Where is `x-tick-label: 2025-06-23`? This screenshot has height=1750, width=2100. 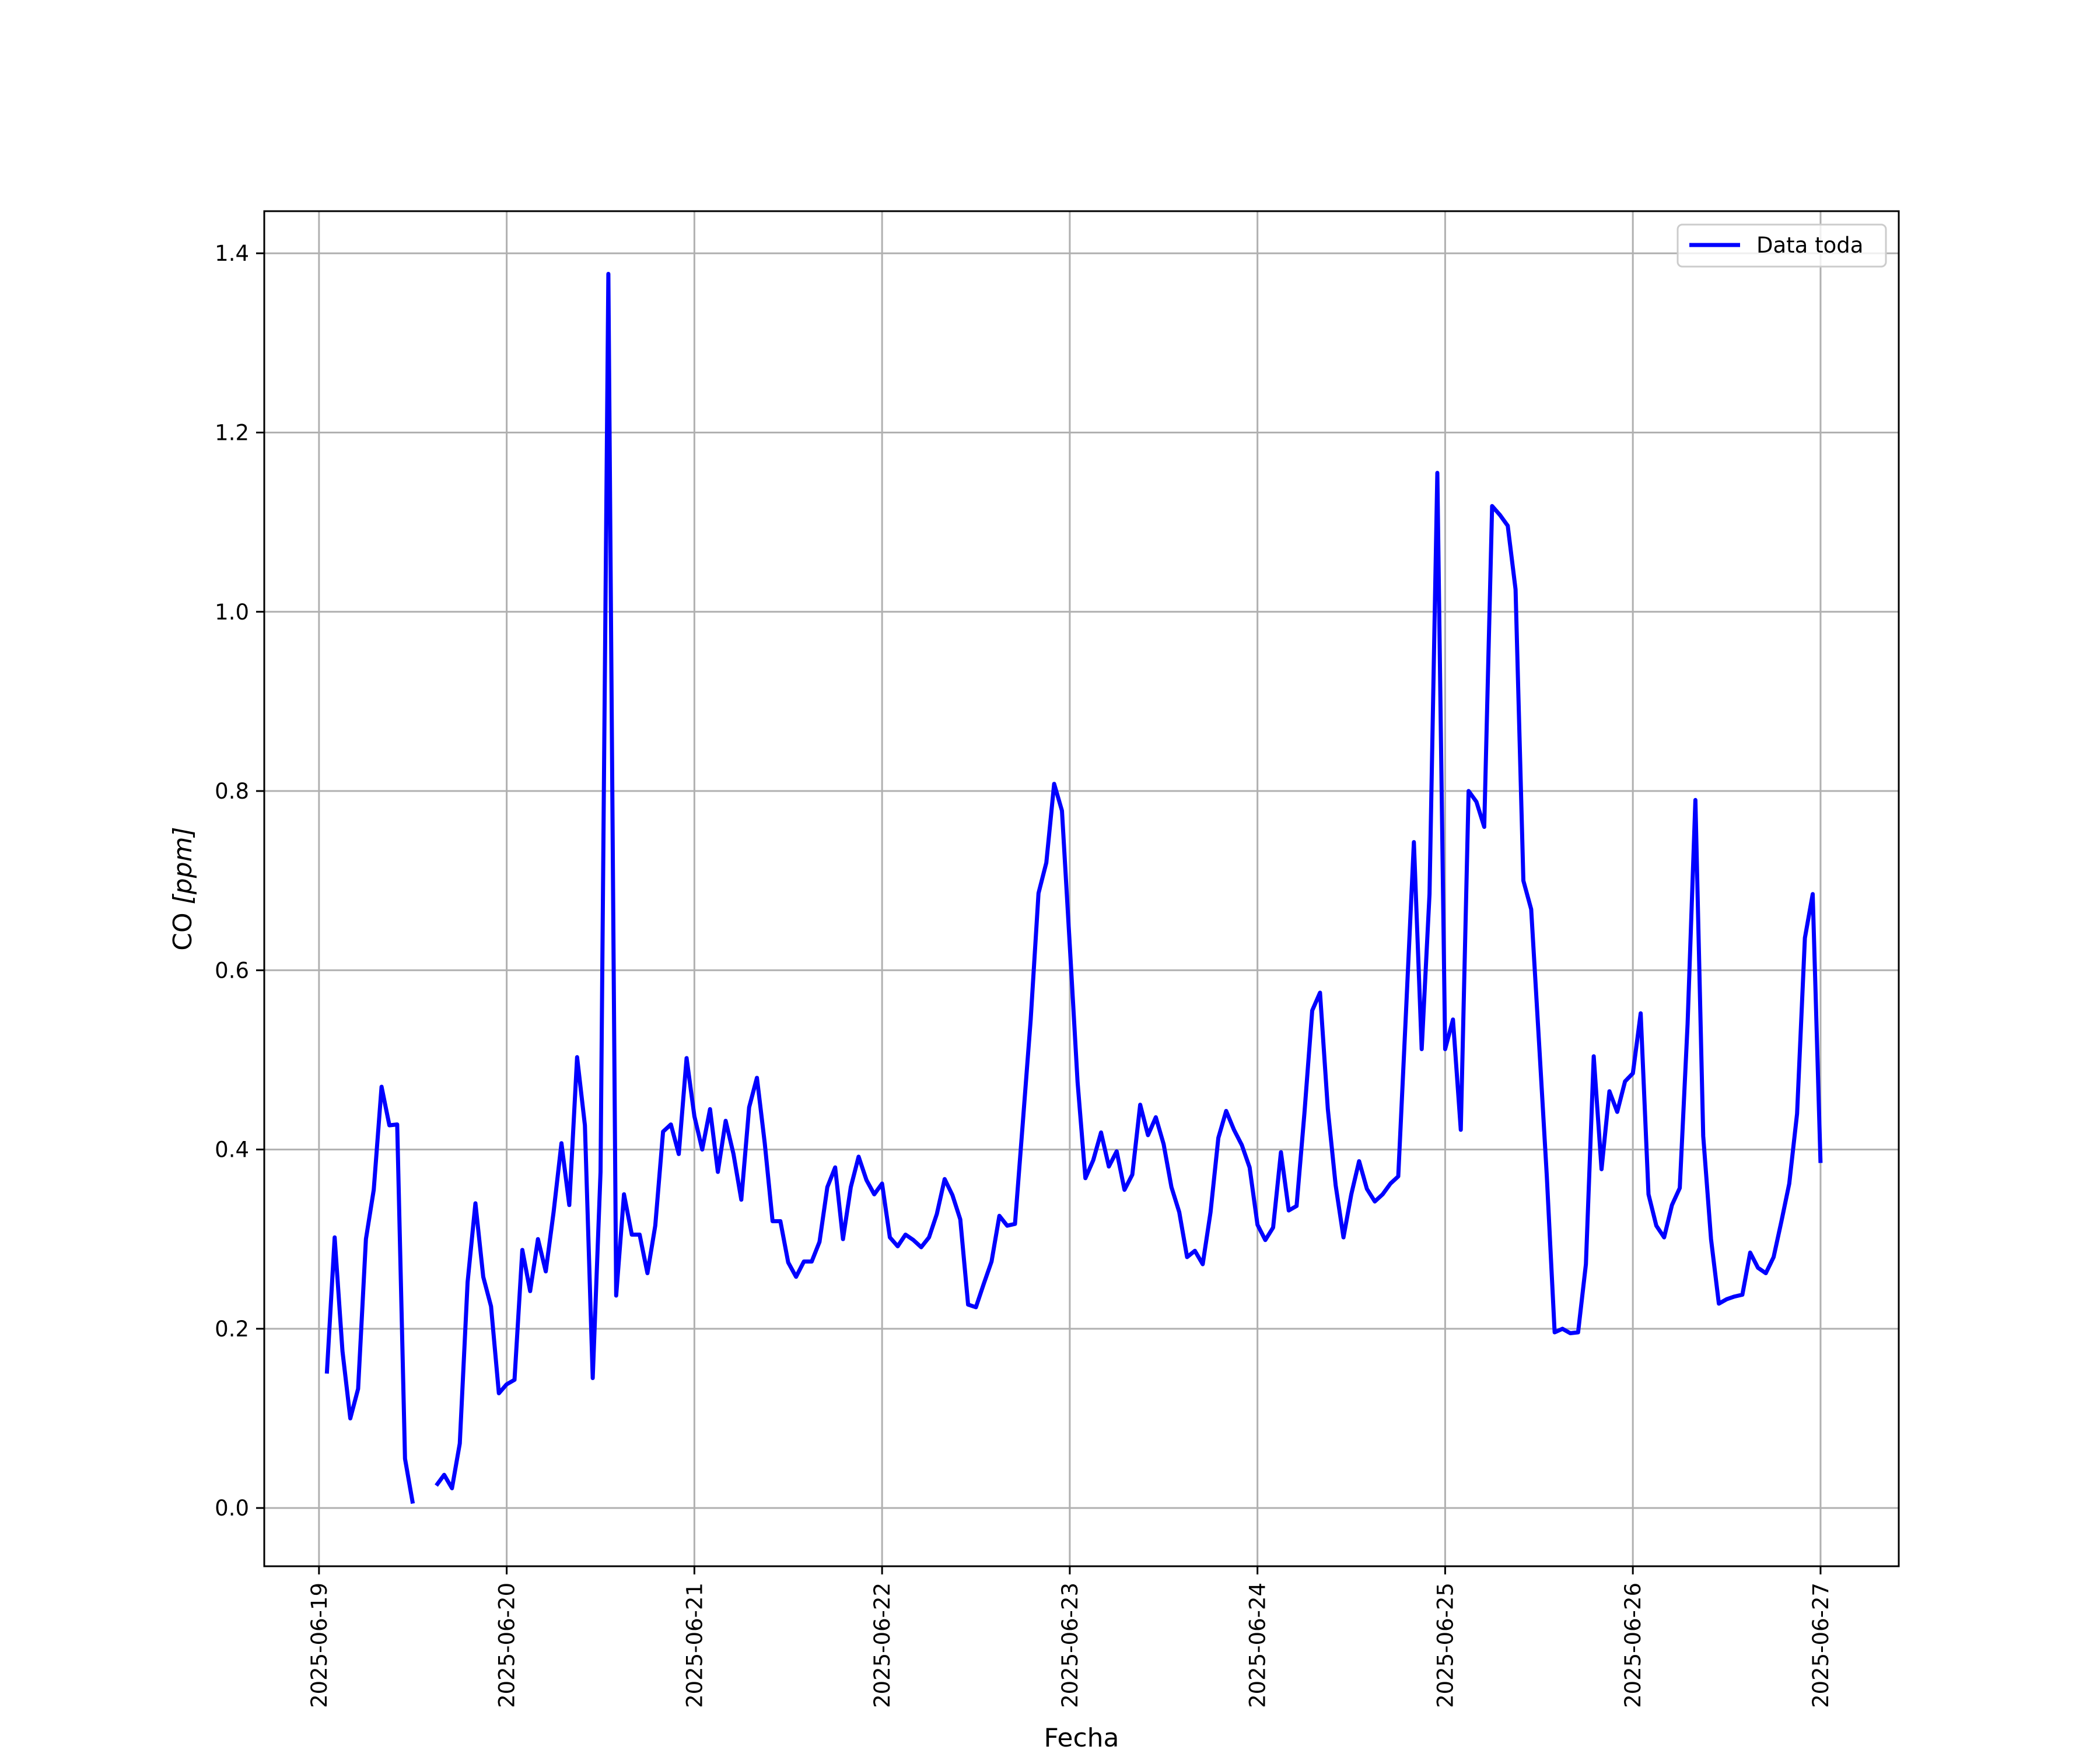
x-tick-label: 2025-06-23 is located at coordinates (1070, 1645).